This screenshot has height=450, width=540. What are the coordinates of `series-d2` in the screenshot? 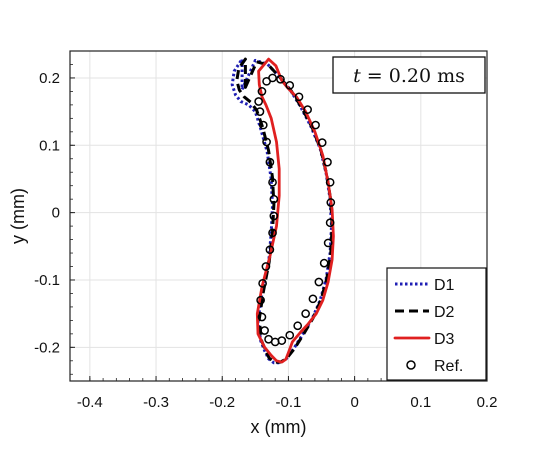 It's located at (284, 210).